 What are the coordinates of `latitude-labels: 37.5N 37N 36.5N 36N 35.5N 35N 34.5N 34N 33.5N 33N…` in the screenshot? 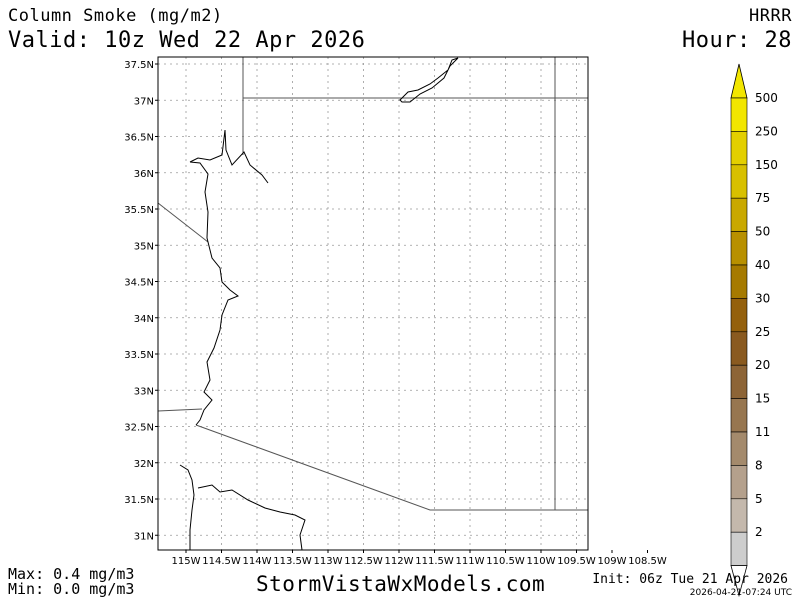 It's located at (141, 301).